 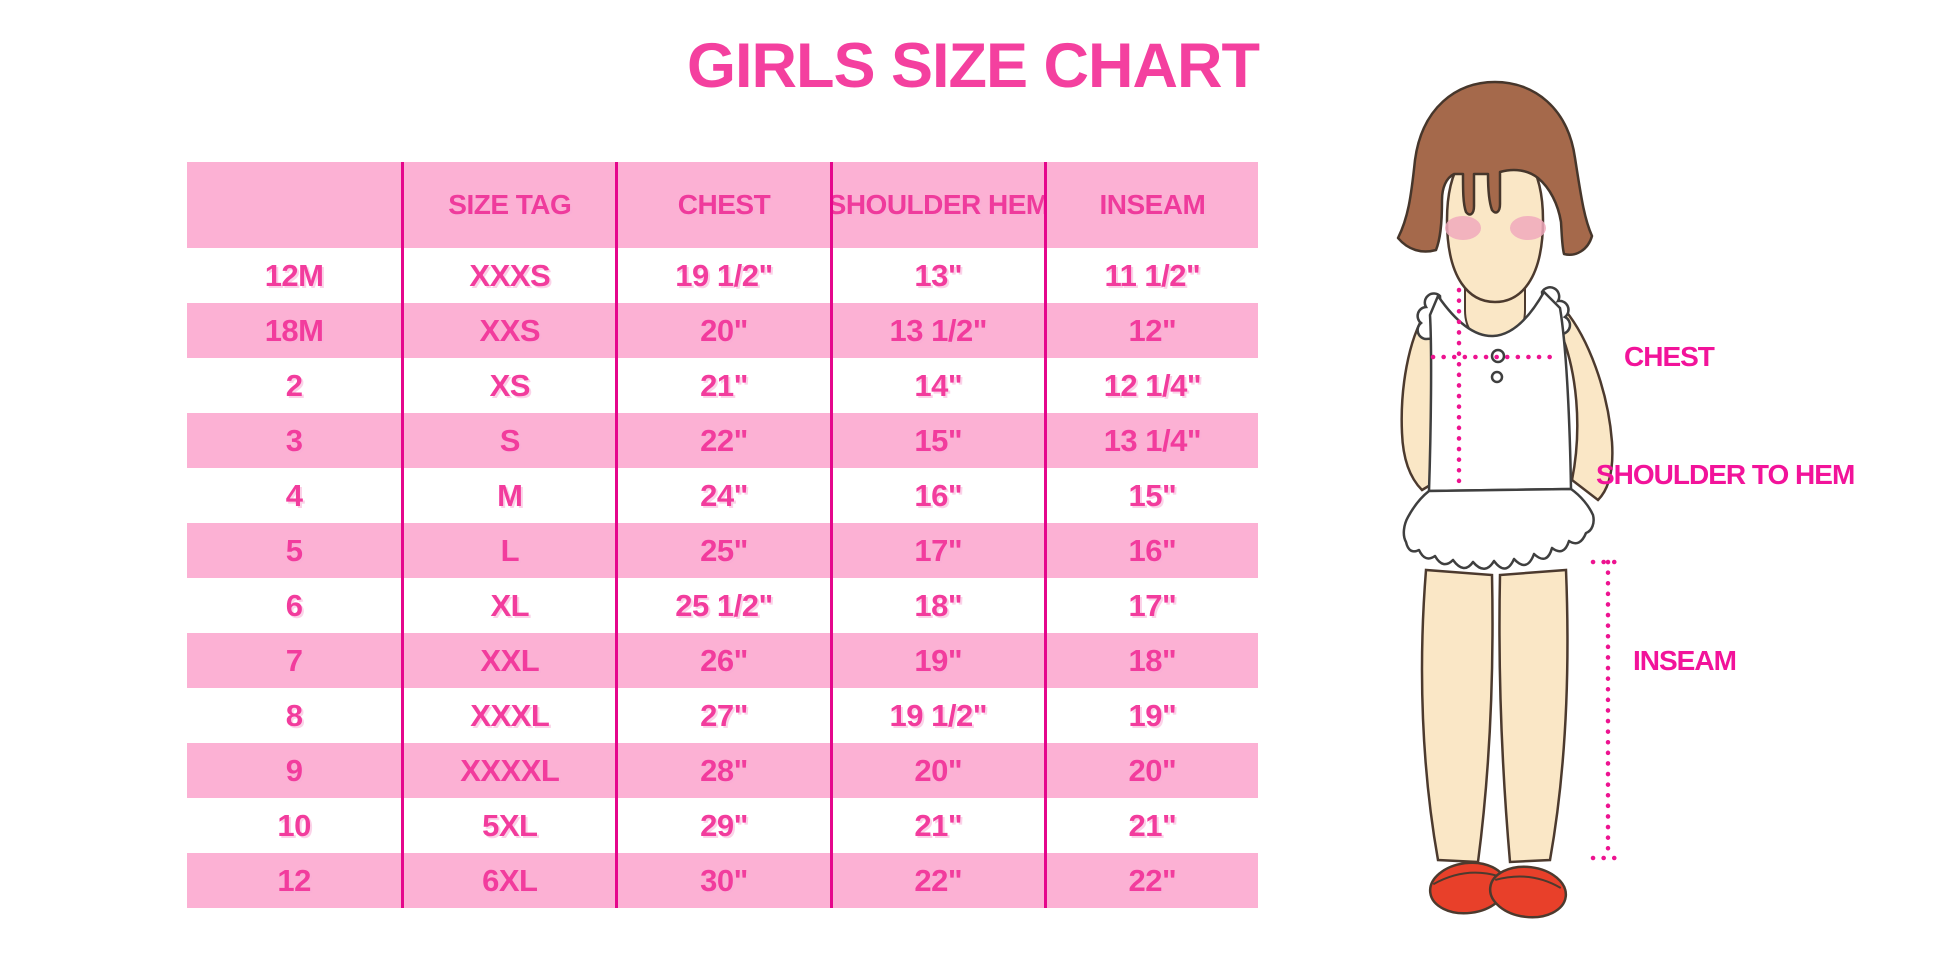 I want to click on table-cell: 5, so click(x=294, y=550).